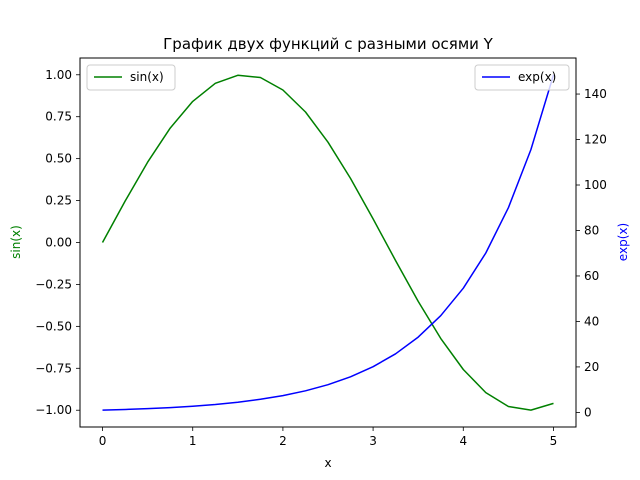 The image size is (640, 480). Describe the element at coordinates (328, 44) in the screenshot. I see `chart-title: График двух функций с разными осями Y` at that location.